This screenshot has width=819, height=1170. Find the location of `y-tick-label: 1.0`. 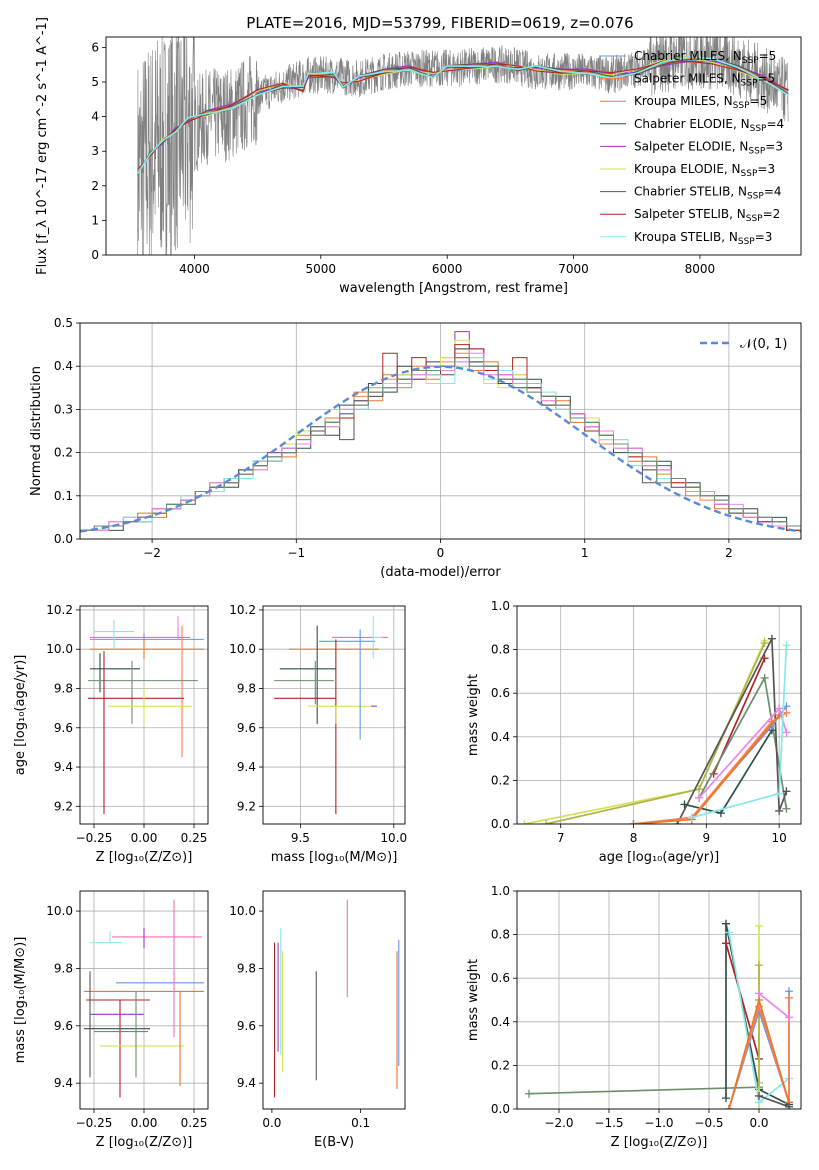

y-tick-label: 1.0 is located at coordinates (500, 891).